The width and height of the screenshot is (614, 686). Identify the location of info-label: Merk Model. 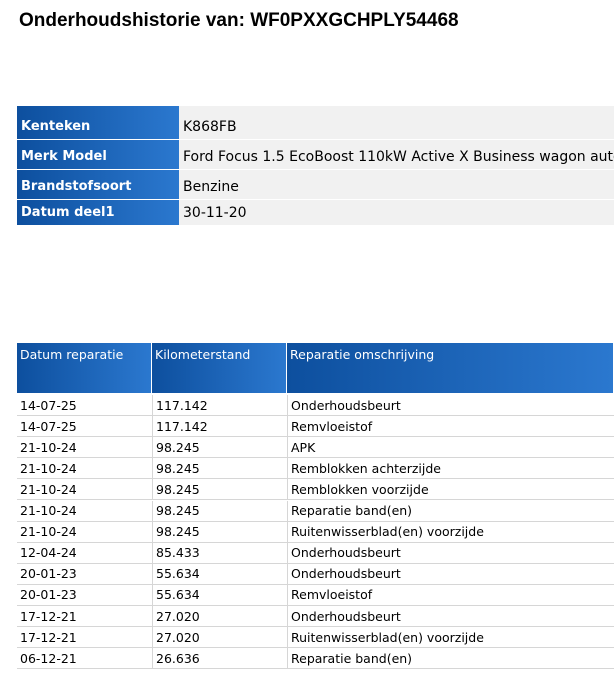
(98, 155).